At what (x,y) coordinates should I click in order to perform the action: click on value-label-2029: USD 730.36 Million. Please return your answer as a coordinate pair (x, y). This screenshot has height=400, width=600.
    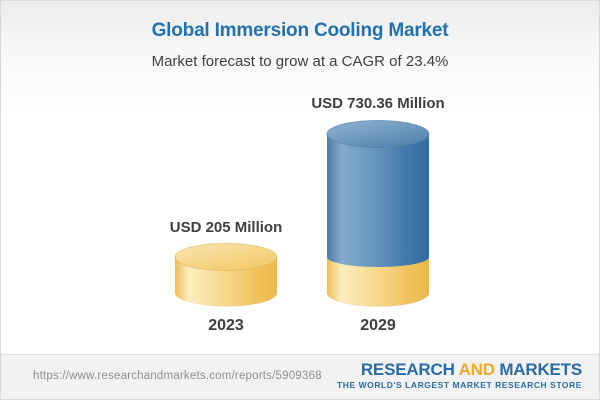
    Looking at the image, I should click on (378, 103).